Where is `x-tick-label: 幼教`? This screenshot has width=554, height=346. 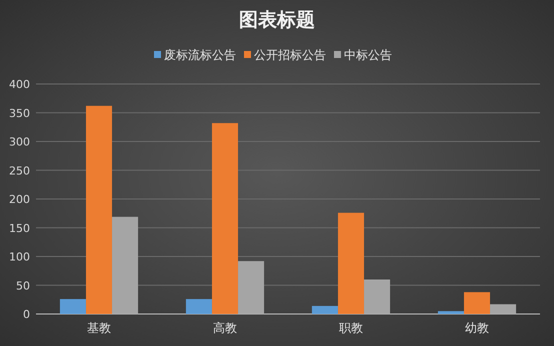 x-tick-label: 幼教 is located at coordinates (477, 328).